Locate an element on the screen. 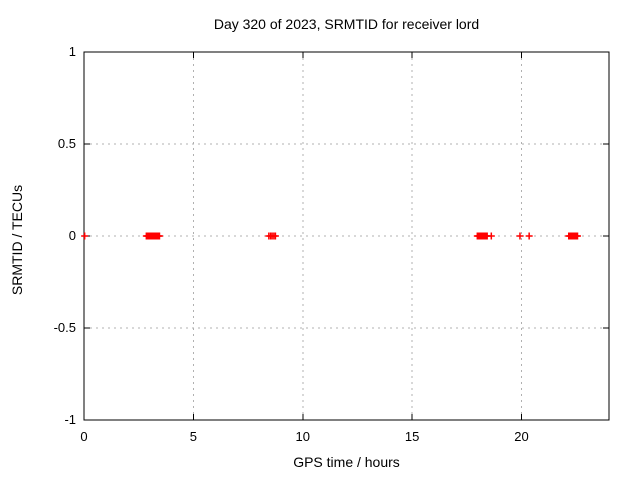 This screenshot has height=480, width=640. x-tick-label: 10 is located at coordinates (302, 436).